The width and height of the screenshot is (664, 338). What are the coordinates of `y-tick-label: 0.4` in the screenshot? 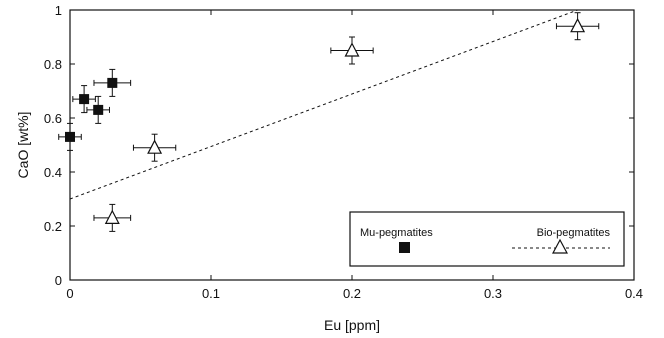 It's located at (53, 172).